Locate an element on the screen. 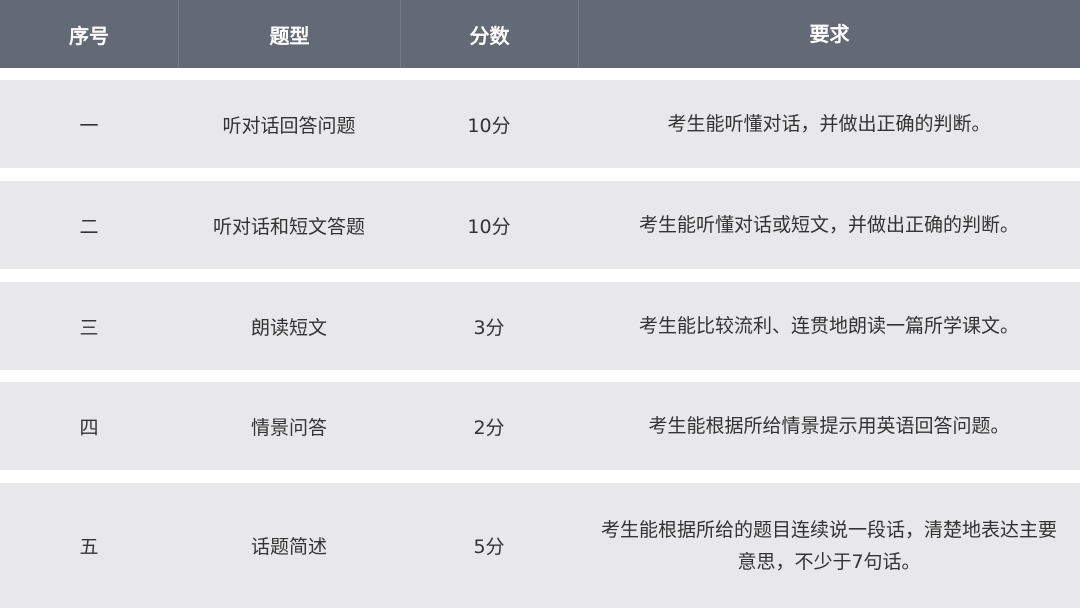 The width and height of the screenshot is (1080, 608). header-no: 序号 is located at coordinates (89, 35).